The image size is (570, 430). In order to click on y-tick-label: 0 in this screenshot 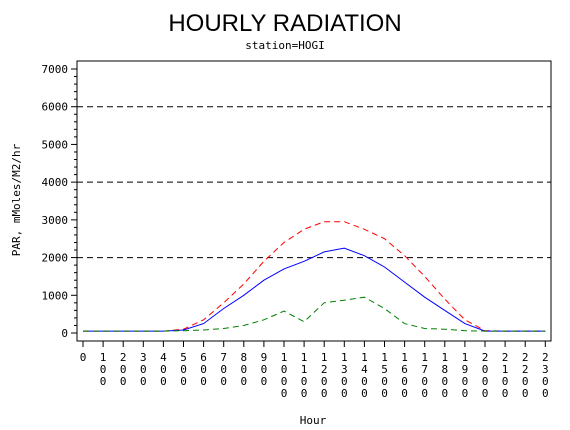, I will do `click(64, 333)`.